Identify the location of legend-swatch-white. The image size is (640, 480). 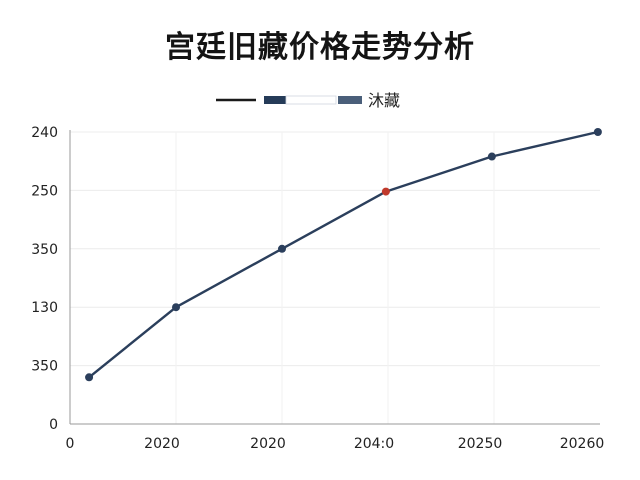
(311, 100).